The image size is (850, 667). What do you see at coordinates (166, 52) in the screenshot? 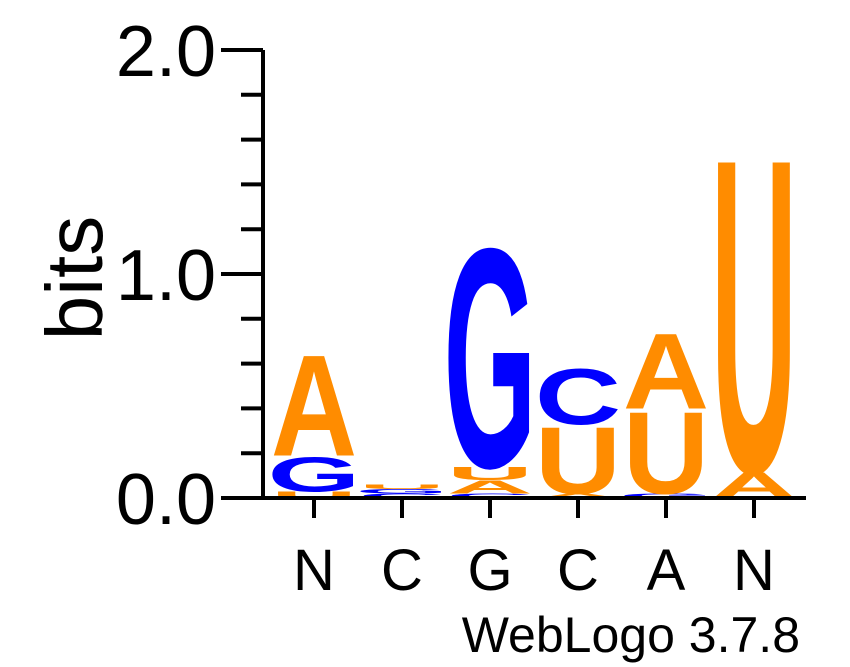
I see `y-tick-label: 2.0` at bounding box center [166, 52].